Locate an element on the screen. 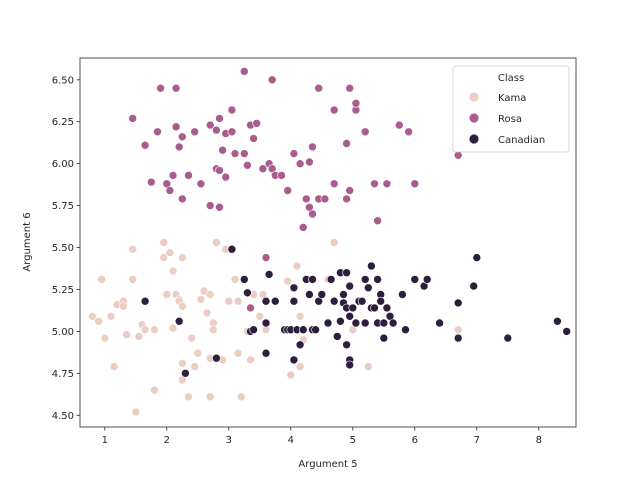 The width and height of the screenshot is (640, 480). y-tick-label: 4.75 is located at coordinates (63, 374).